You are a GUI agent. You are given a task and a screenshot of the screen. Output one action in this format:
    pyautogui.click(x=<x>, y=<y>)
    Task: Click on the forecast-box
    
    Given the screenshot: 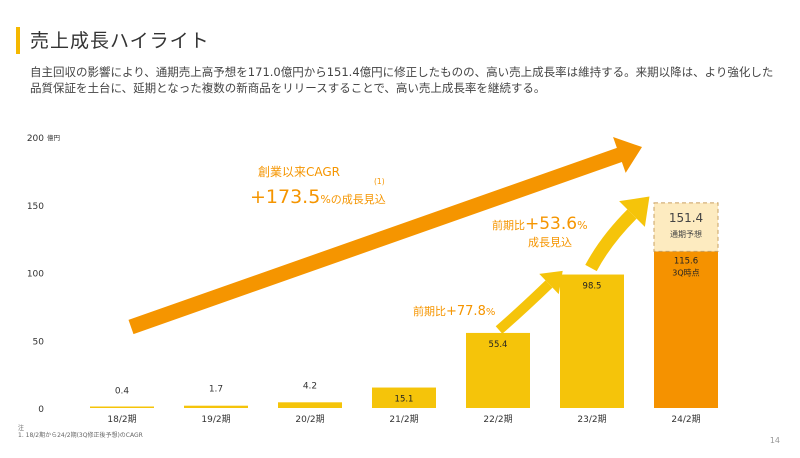 What is the action you would take?
    pyautogui.click(x=686, y=227)
    